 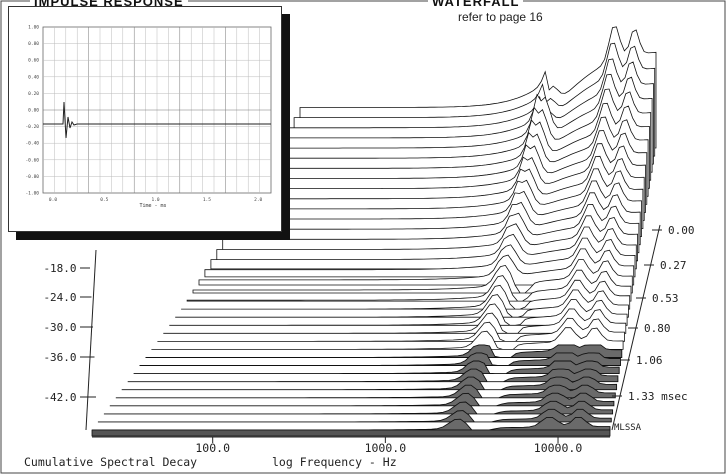 What do you see at coordinates (258, 200) in the screenshot?
I see `inset-x-tick-label: 2.0` at bounding box center [258, 200].